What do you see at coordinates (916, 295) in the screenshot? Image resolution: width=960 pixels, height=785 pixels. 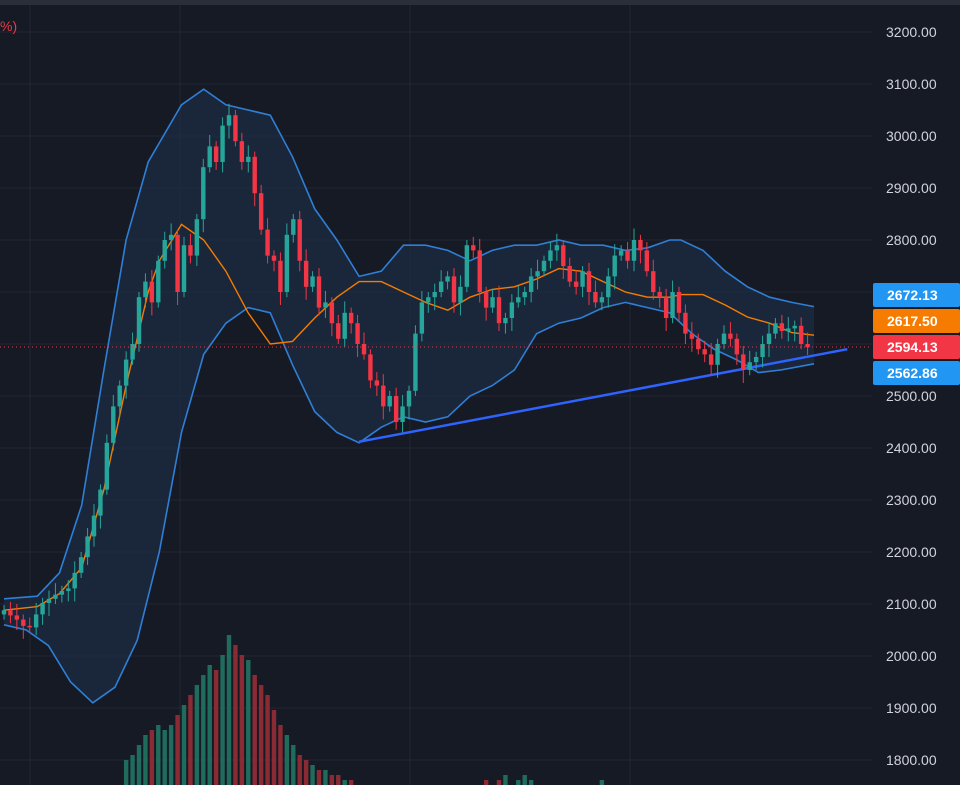 I see `upper-band-tag` at bounding box center [916, 295].